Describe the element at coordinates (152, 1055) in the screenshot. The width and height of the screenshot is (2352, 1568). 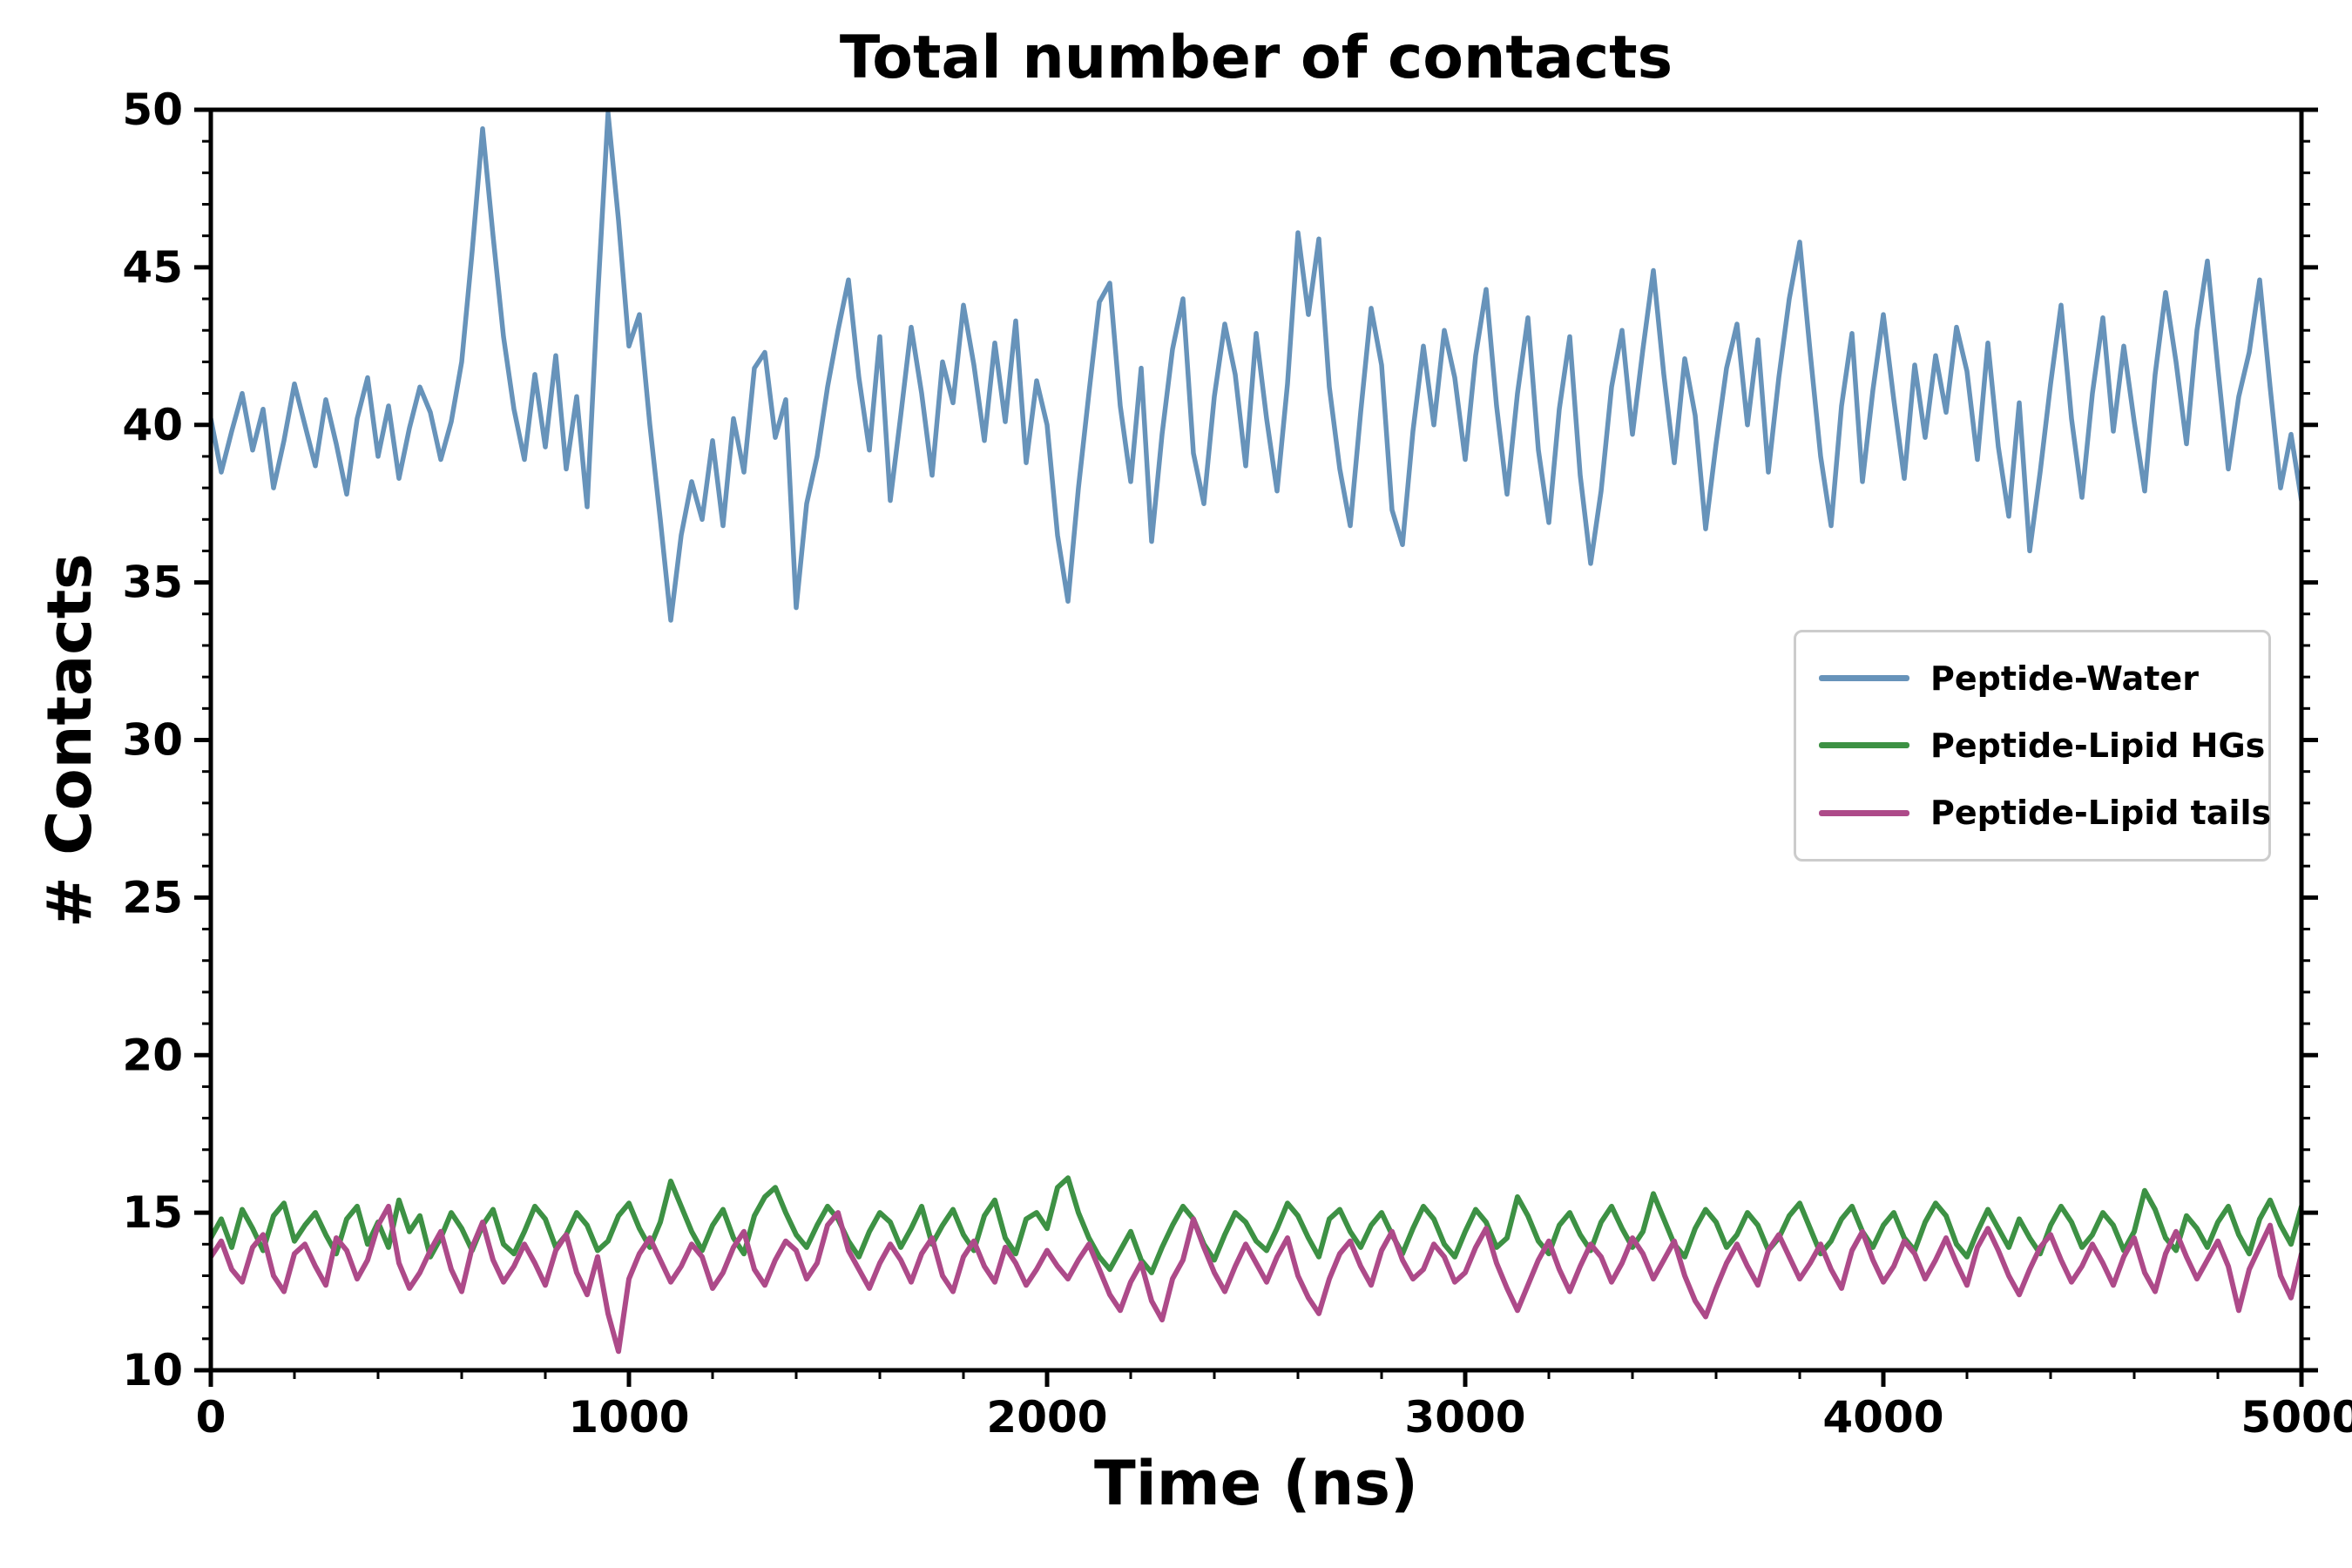
I see `y-tick-label: 20` at that location.